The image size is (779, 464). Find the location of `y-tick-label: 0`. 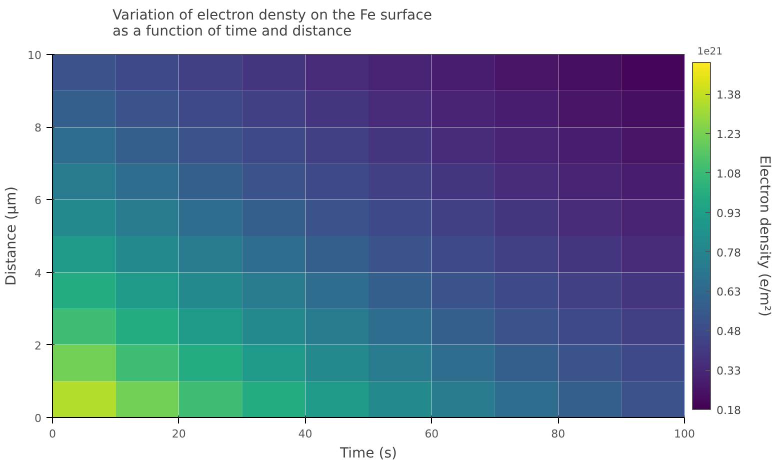

y-tick-label: 0 is located at coordinates (38, 418).